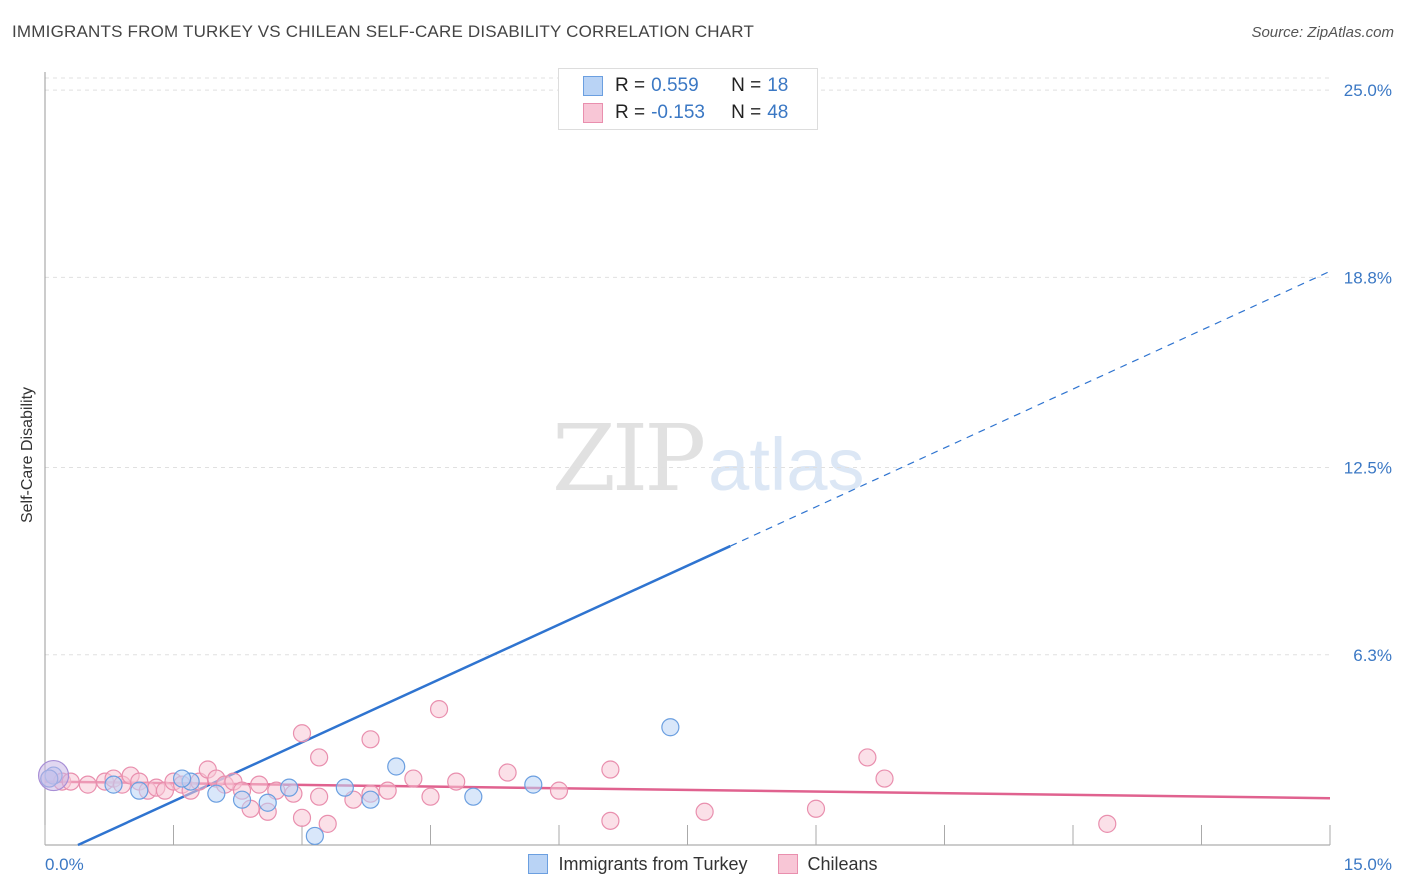  Describe the element at coordinates (1372, 655) in the screenshot. I see `y-tick-label: 6.3%` at that location.